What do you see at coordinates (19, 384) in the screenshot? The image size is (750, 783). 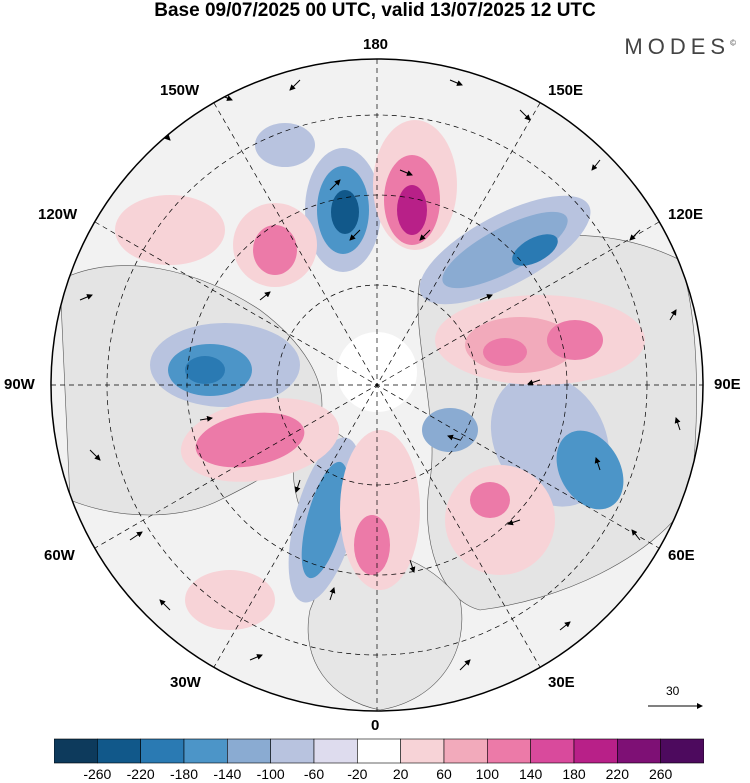 I see `lon-label-left: 90W` at bounding box center [19, 384].